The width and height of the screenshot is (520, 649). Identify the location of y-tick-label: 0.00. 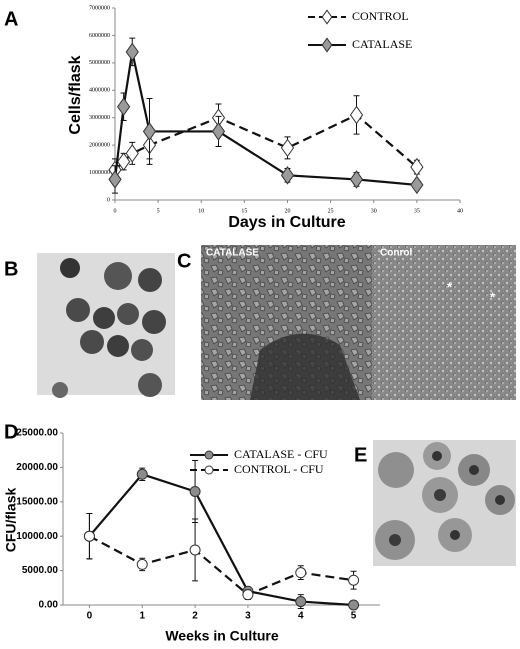
(49, 605).